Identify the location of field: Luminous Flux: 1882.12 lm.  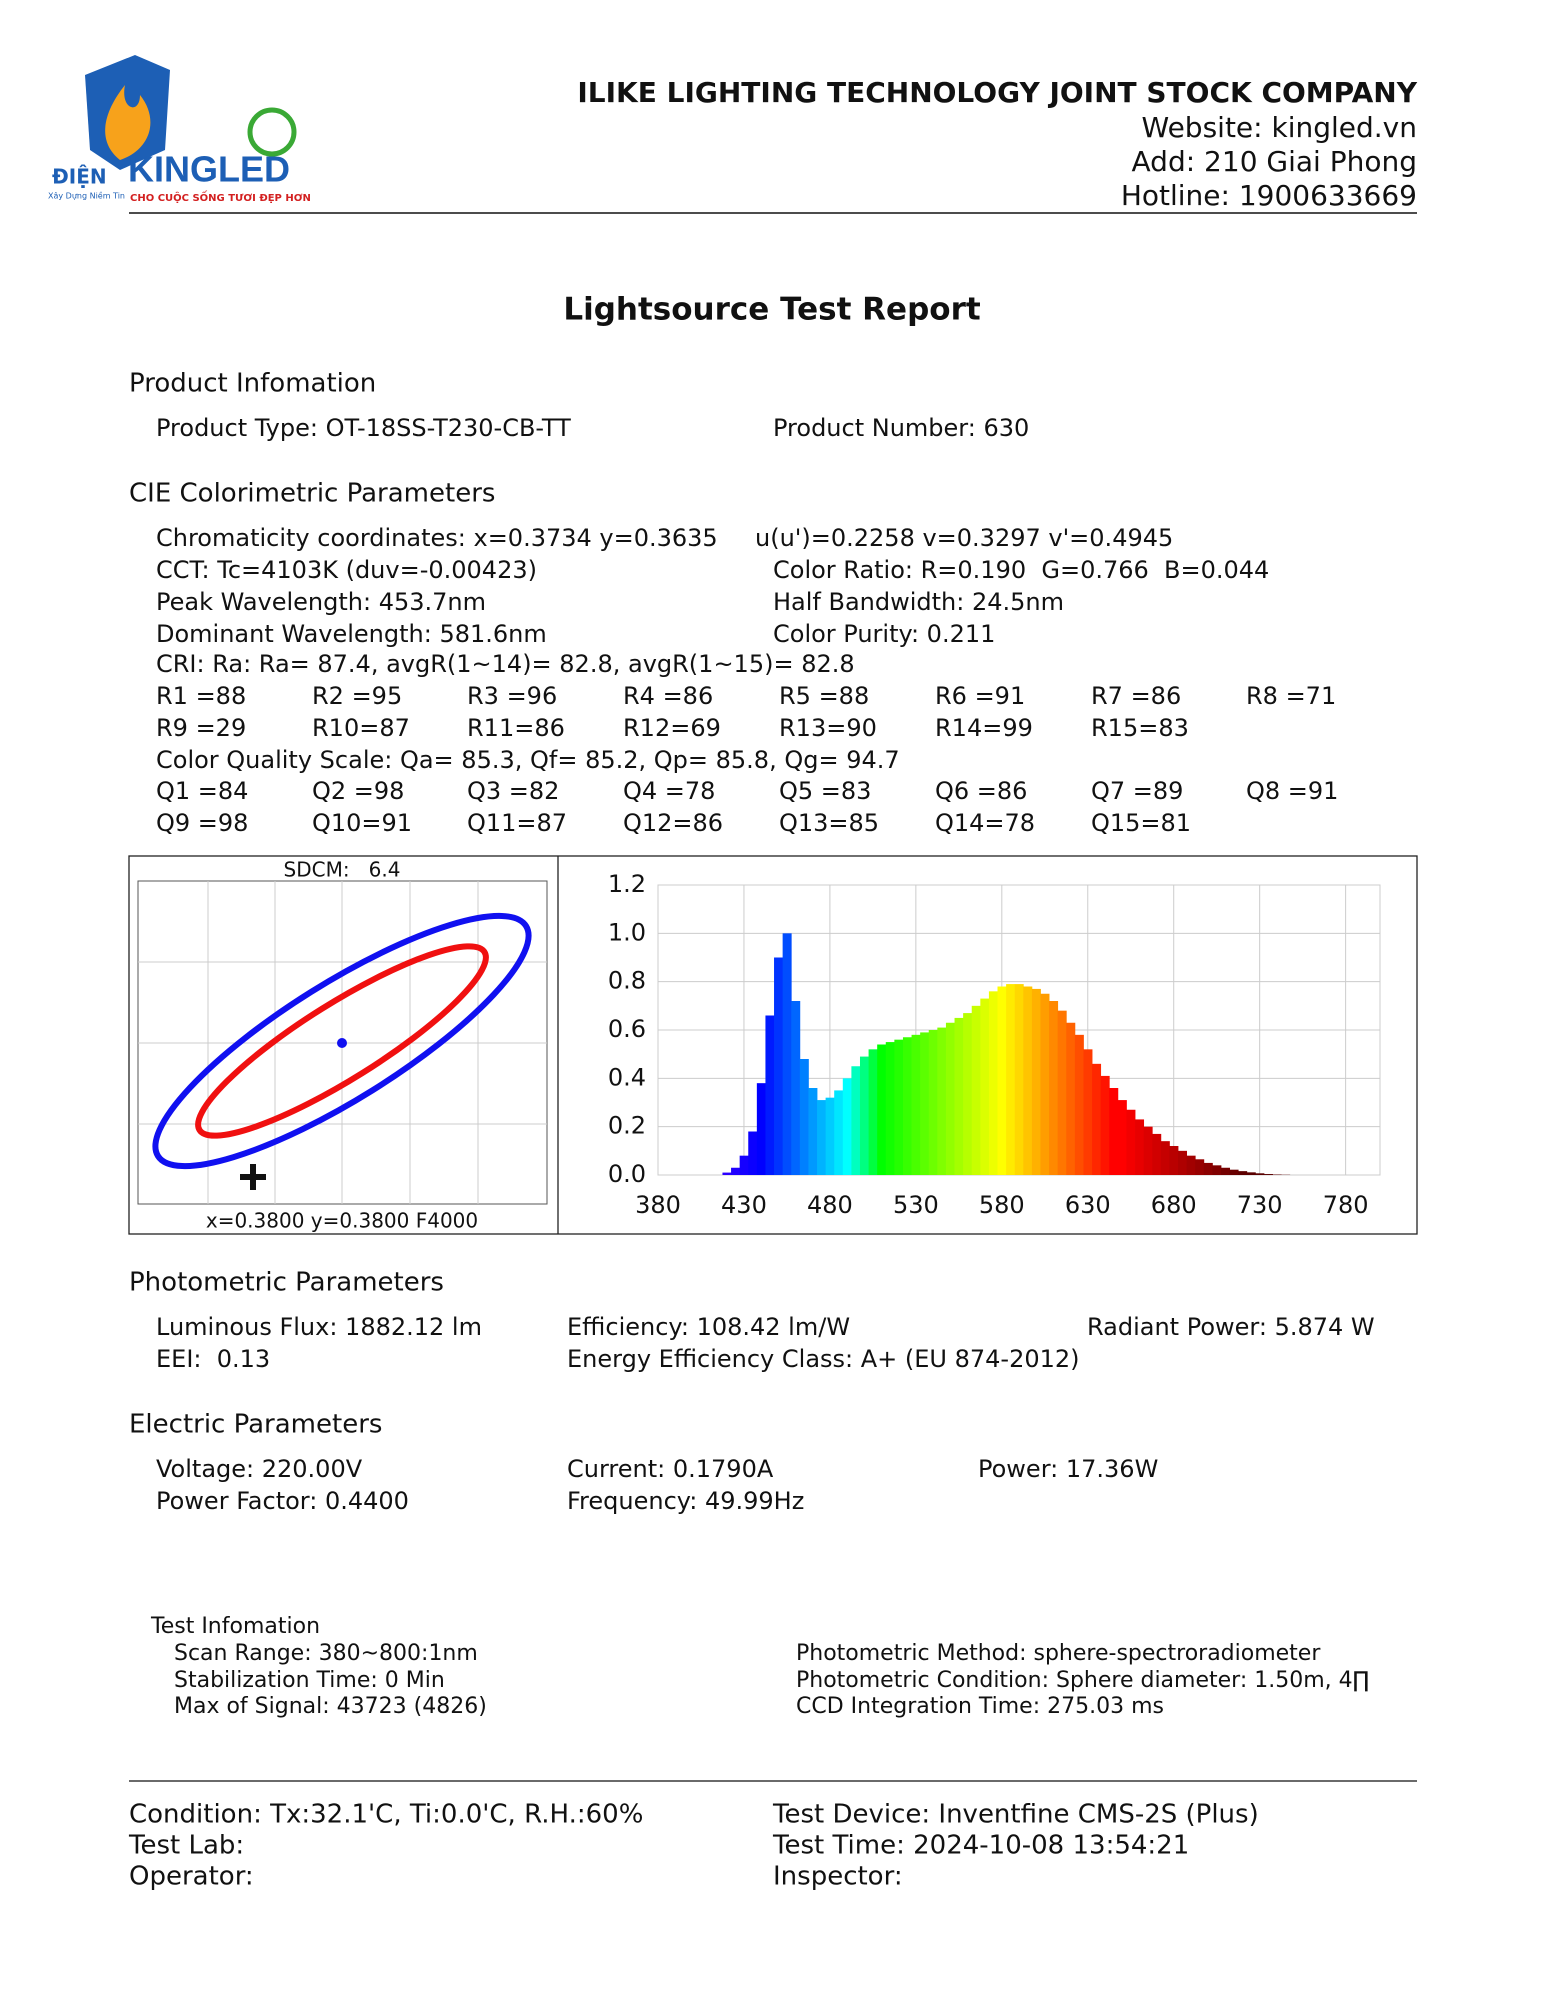
(319, 1327).